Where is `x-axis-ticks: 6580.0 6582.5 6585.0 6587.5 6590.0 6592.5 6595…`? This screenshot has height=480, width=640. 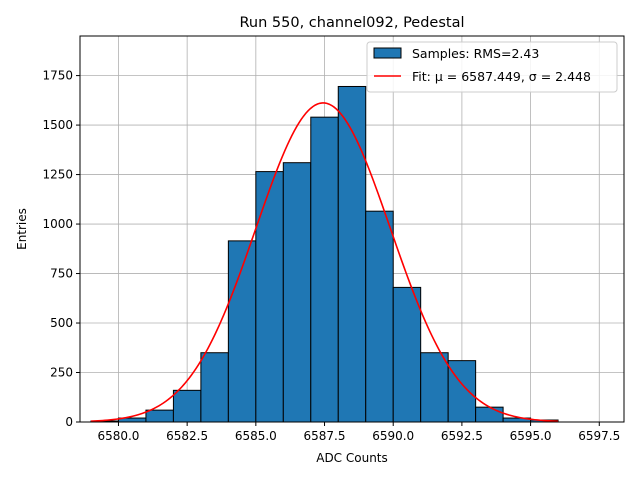 x-axis-ticks: 6580.0 6582.5 6585.0 6587.5 6590.0 6592.5 6595… is located at coordinates (358, 432).